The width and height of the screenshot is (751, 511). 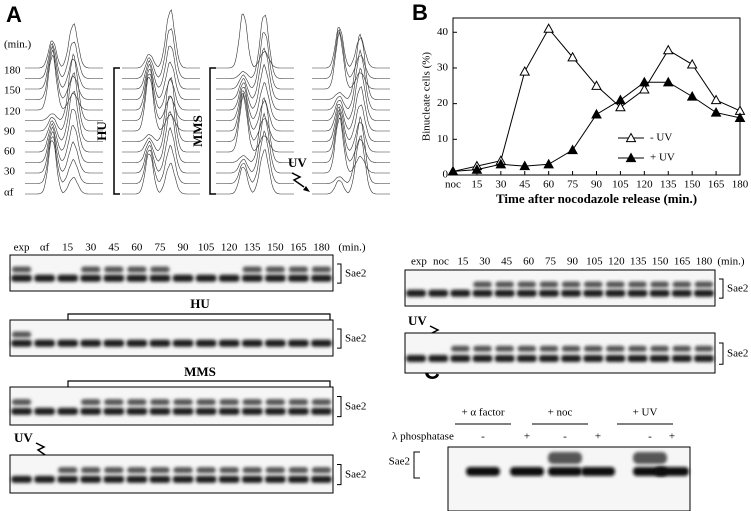 What do you see at coordinates (662, 158) in the screenshot?
I see `legend-label: + UV` at bounding box center [662, 158].